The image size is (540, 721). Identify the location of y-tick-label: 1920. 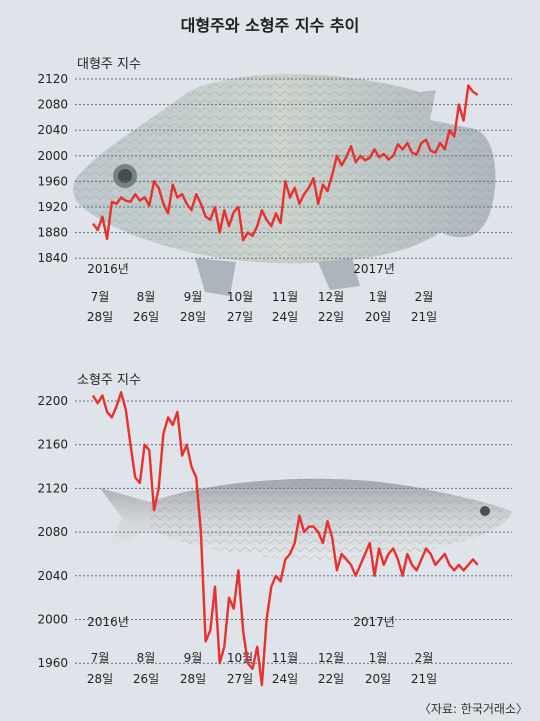
(52, 207).